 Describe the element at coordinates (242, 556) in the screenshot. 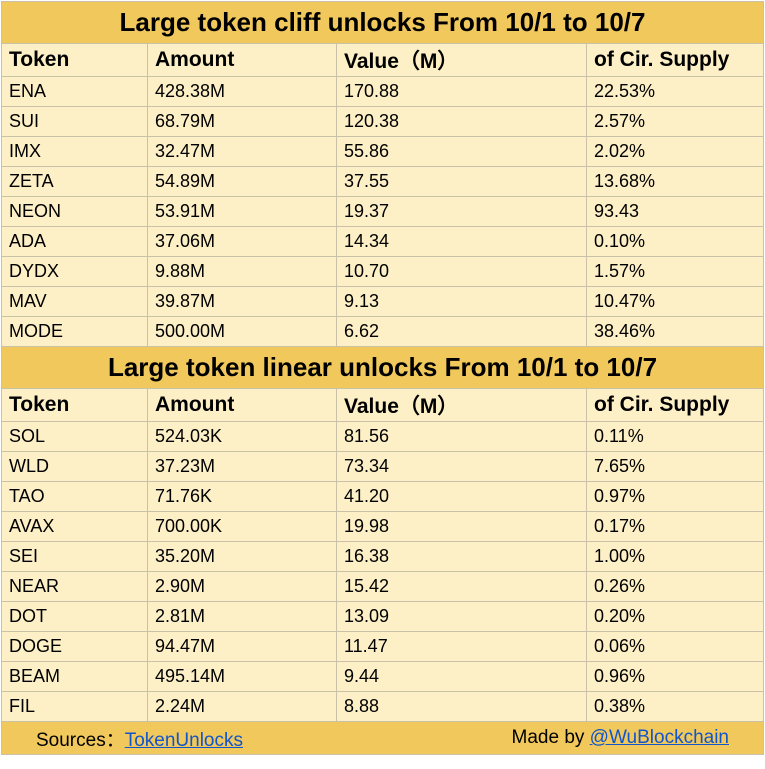

I see `amount-cell: 35.20M` at that location.